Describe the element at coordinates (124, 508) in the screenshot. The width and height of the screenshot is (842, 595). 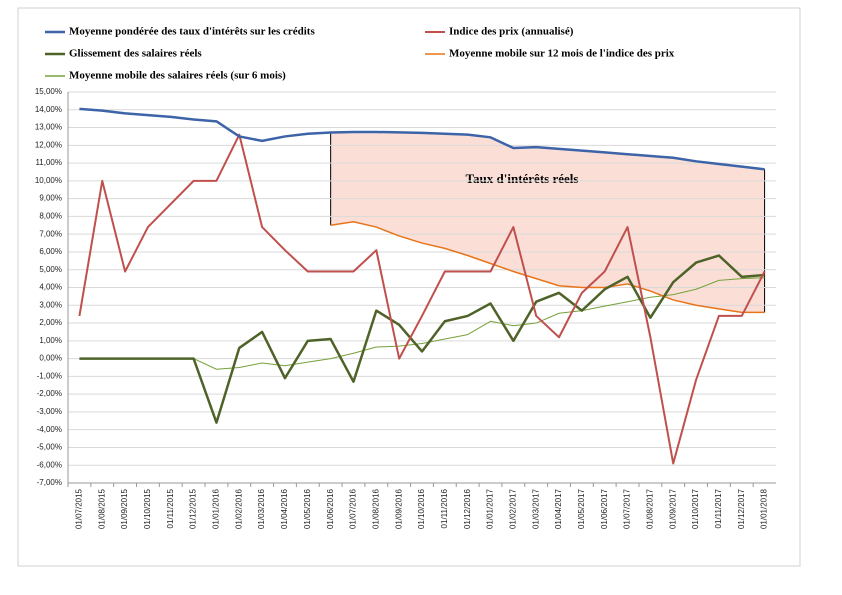
I see `x-tick-label: 01/09/2015` at that location.